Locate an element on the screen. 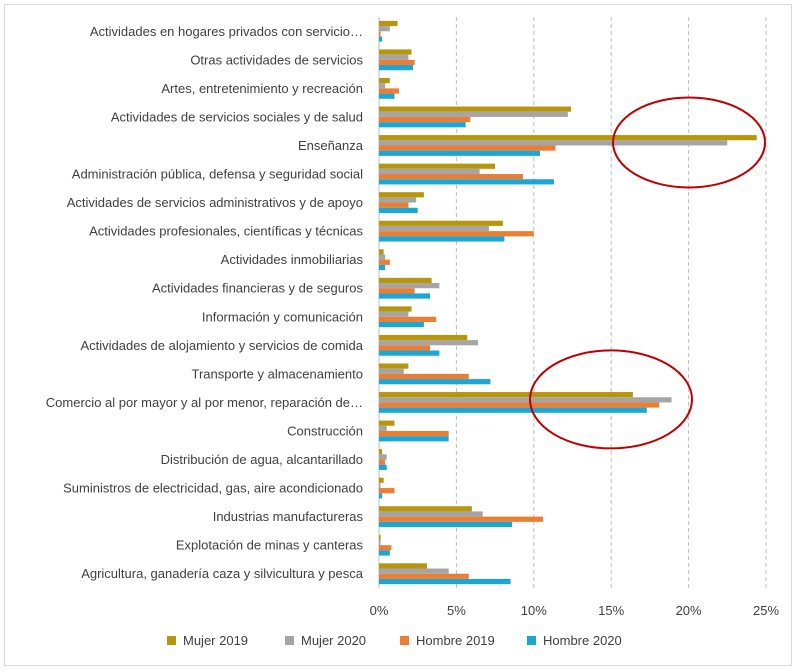  x-tick-label: 25% is located at coordinates (766, 610).